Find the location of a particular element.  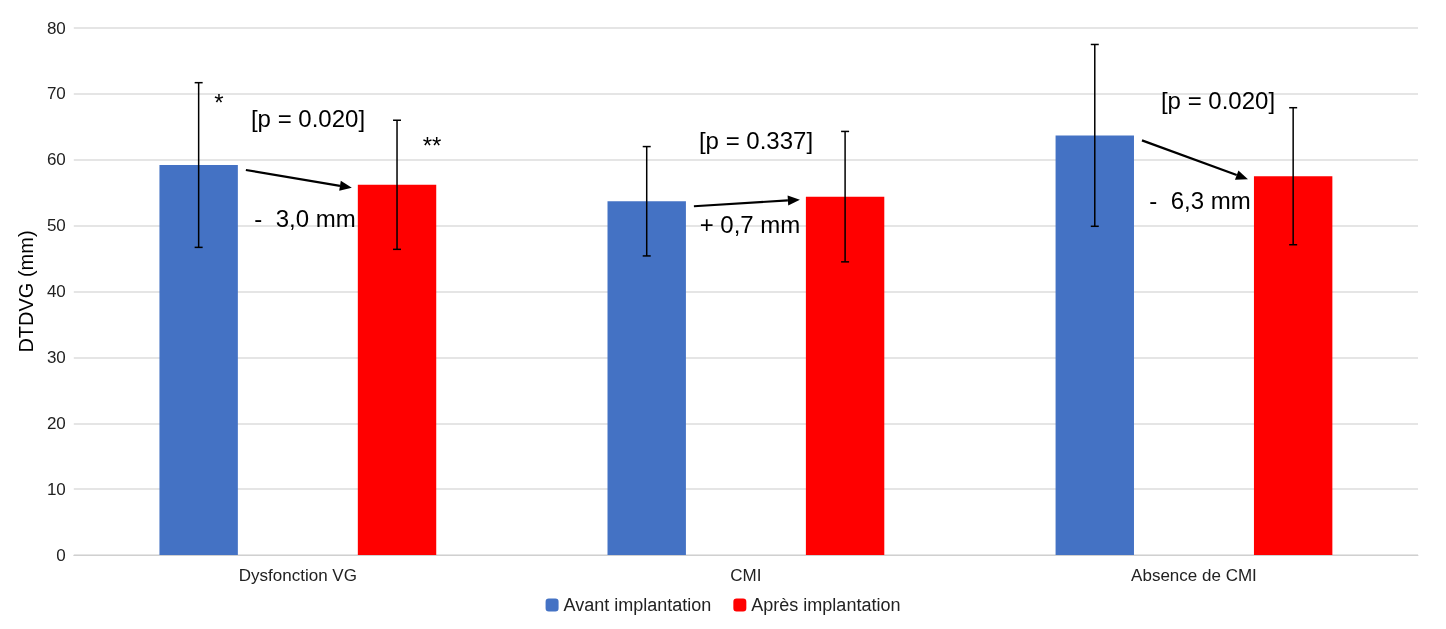

legend-label: Après implantation is located at coordinates (826, 605).